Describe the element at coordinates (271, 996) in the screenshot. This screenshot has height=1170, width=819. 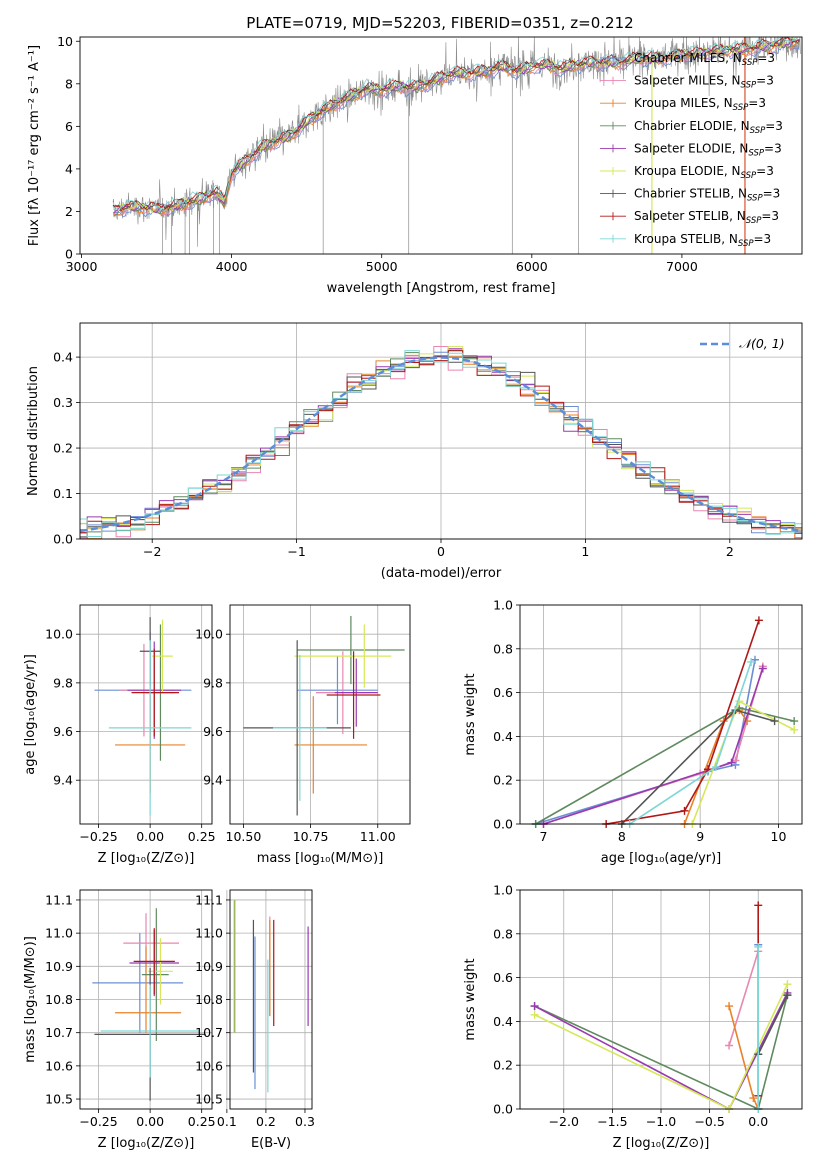
I see `plot-area-mass-vs-ebv` at that location.